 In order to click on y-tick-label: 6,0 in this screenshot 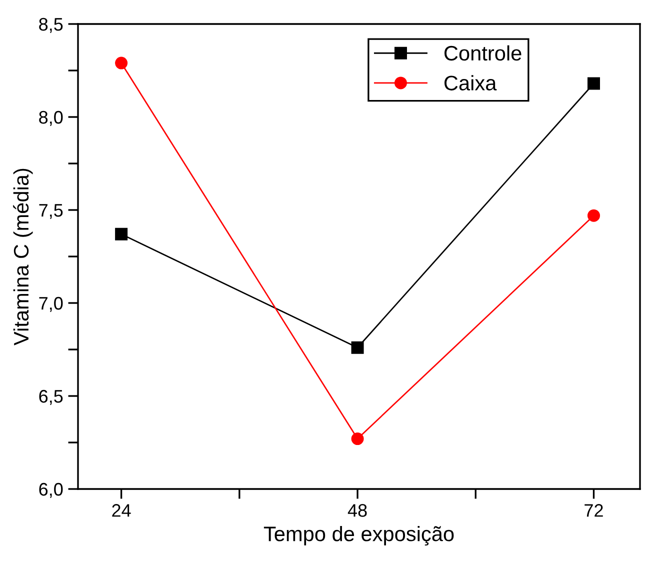, I will do `click(51, 490)`.